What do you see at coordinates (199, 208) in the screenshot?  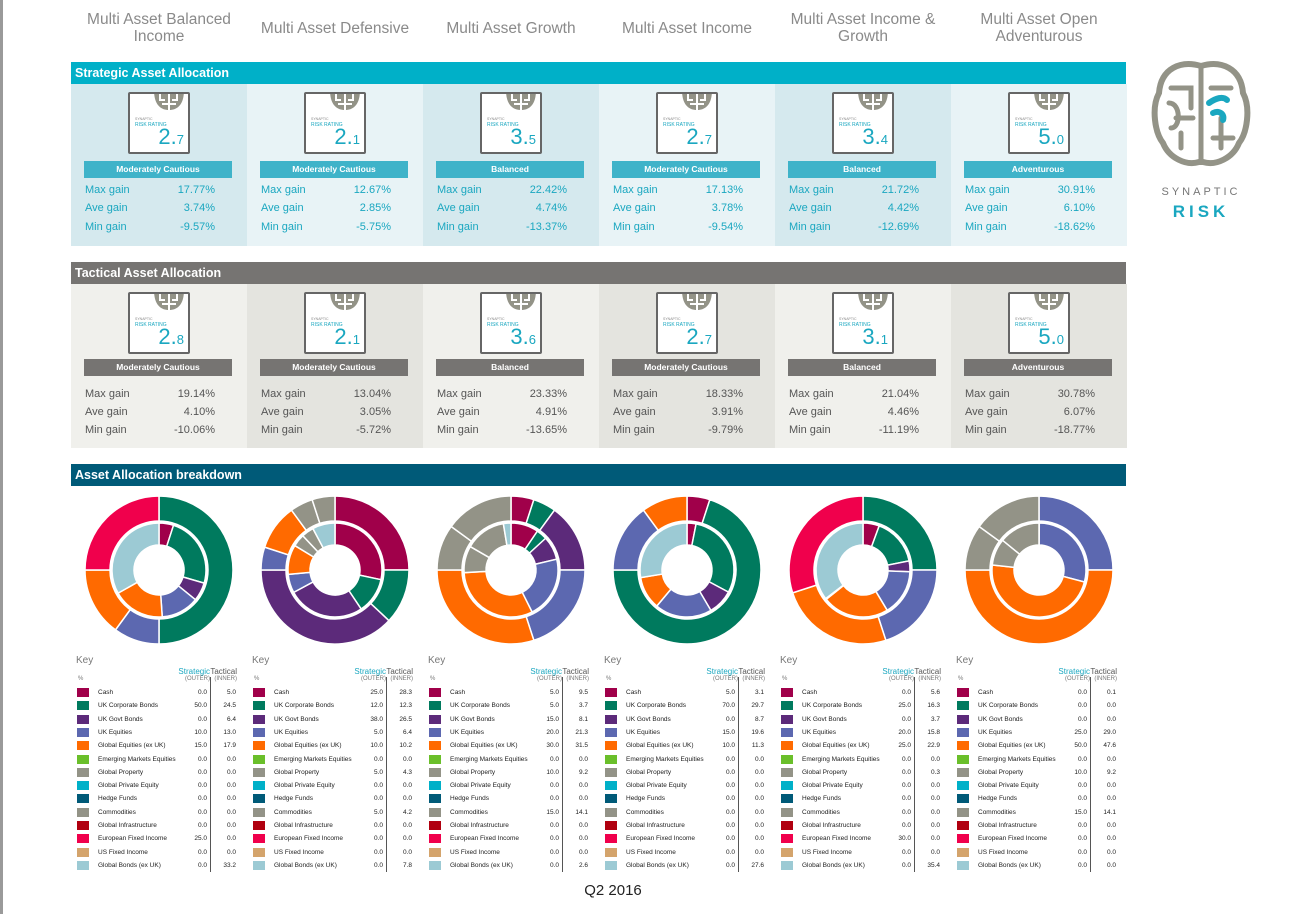 I see `ave-gain-value: 3.74%` at bounding box center [199, 208].